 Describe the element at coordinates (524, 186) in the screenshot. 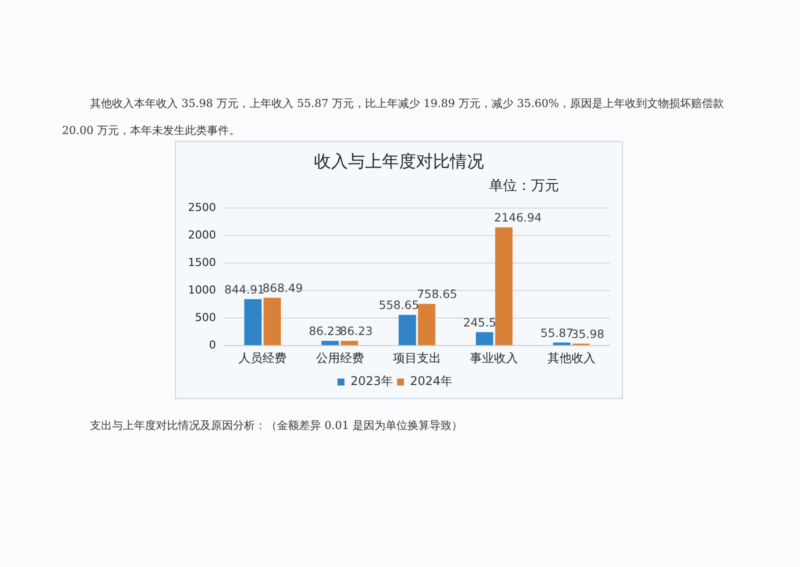

I see `chart-subtitle: 单位：万元` at that location.